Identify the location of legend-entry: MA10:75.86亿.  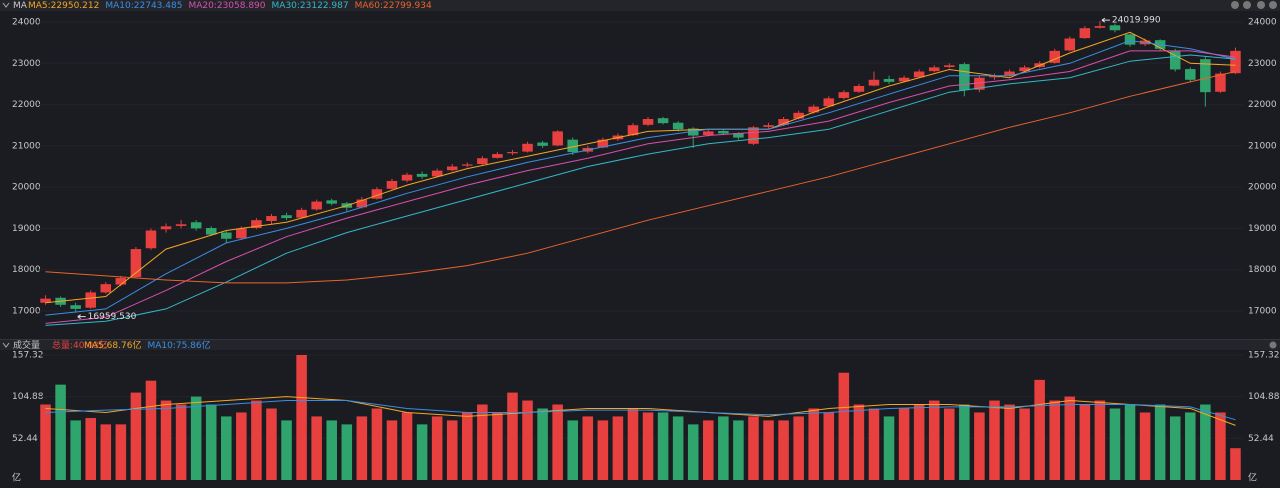
(178, 345).